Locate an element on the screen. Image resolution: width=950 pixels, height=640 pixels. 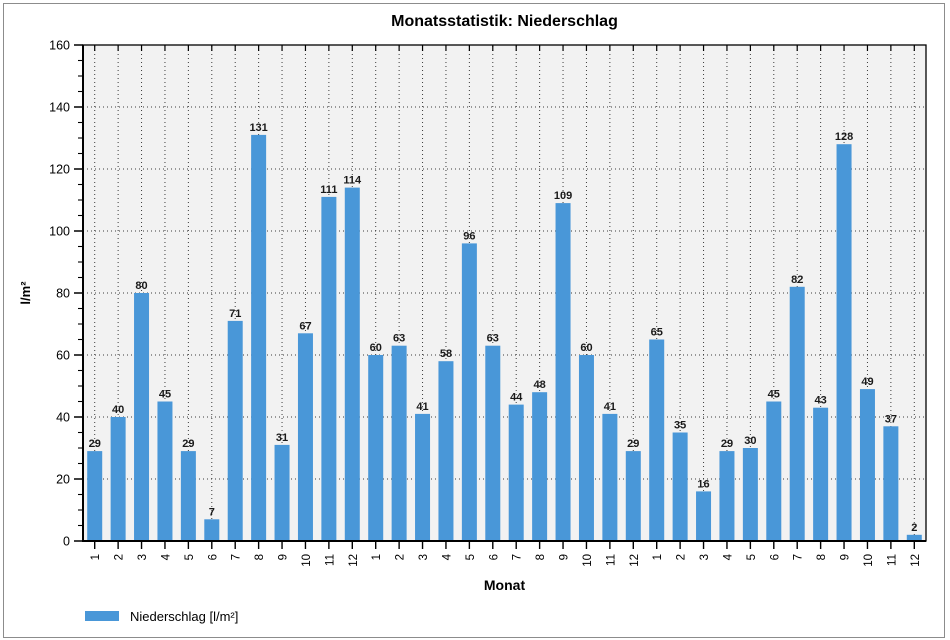
svg-text: 120 is located at coordinates (59, 170).